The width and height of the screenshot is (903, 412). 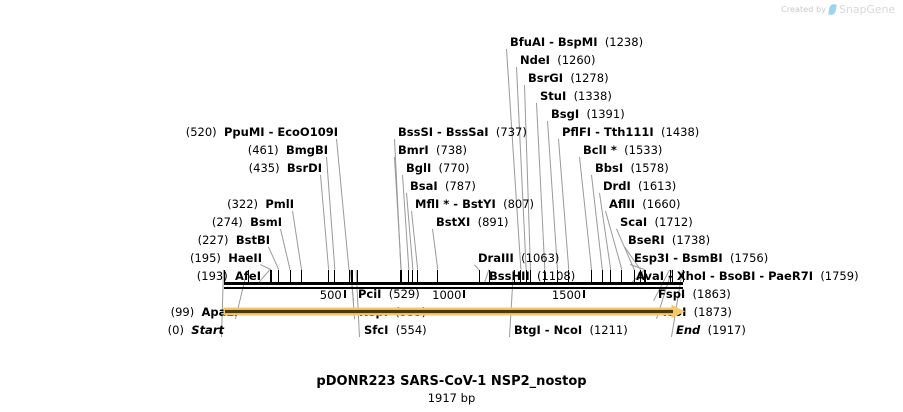 I want to click on enzyme-name: BsmI, so click(x=266, y=222).